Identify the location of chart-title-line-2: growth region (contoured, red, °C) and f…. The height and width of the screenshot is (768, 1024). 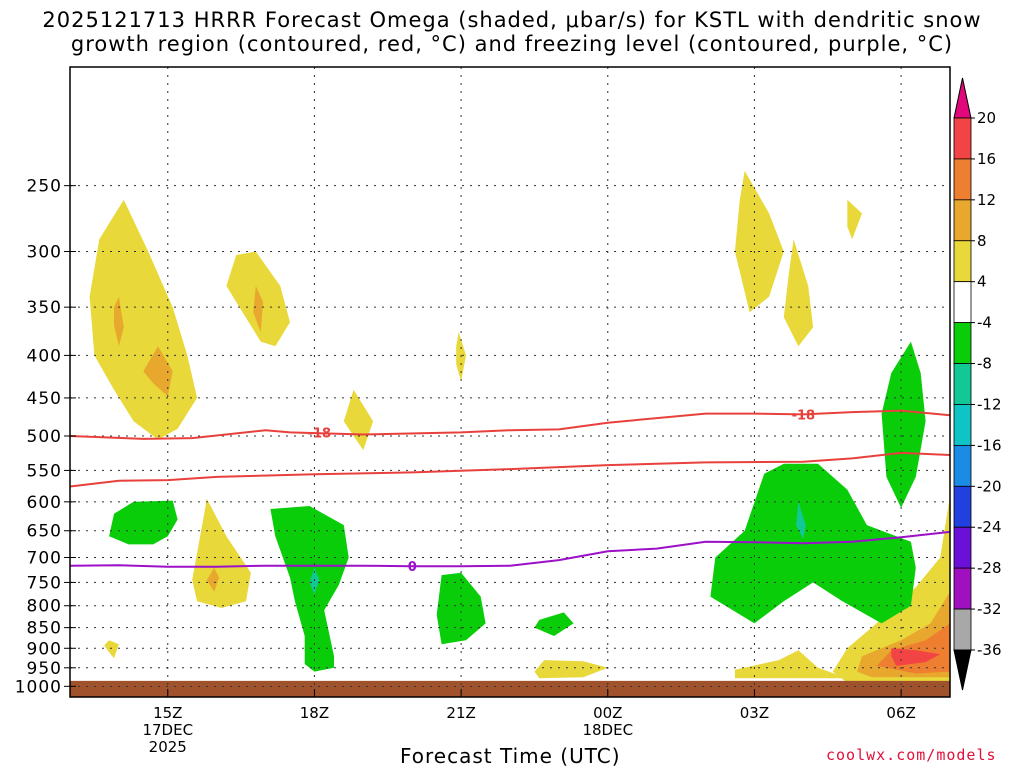
(512, 44).